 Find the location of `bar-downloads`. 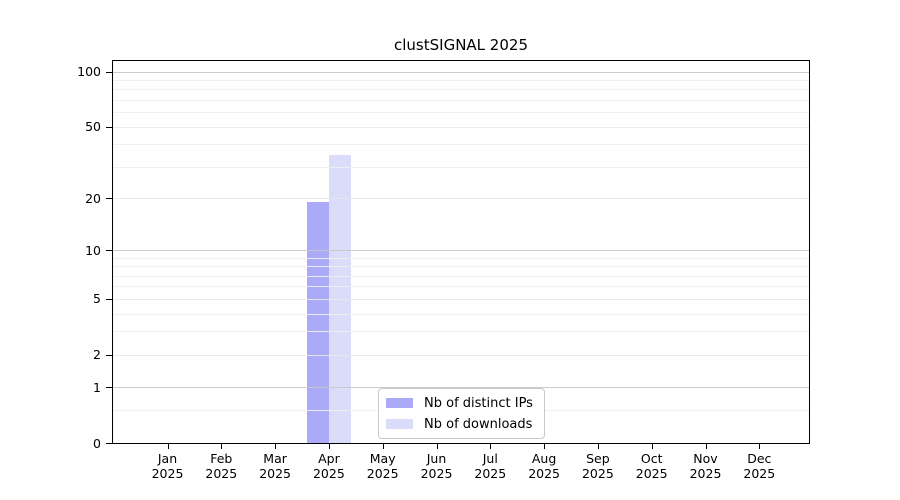

bar-downloads is located at coordinates (339, 298).